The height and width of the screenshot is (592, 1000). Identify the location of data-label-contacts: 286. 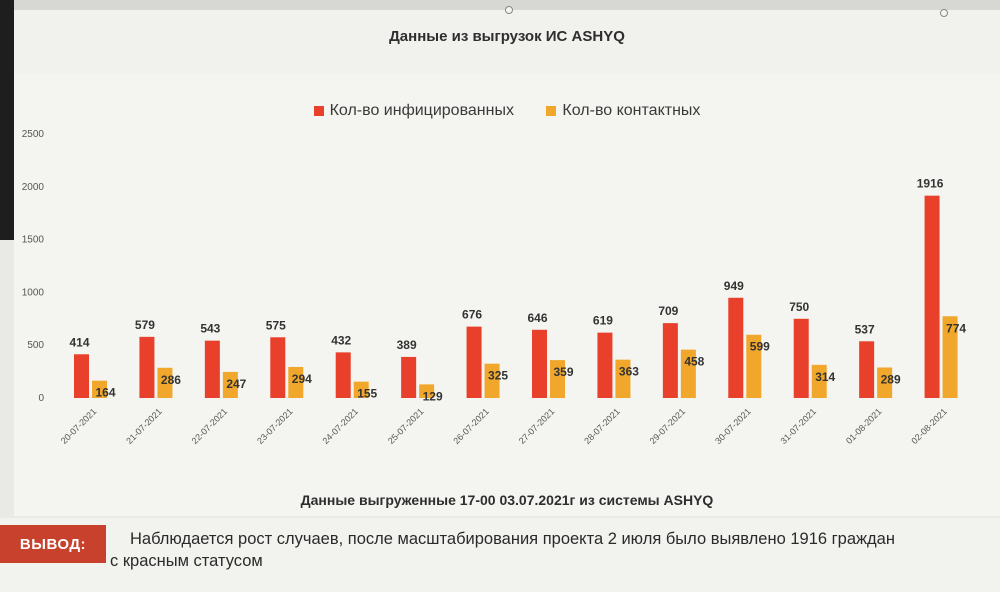
(171, 380).